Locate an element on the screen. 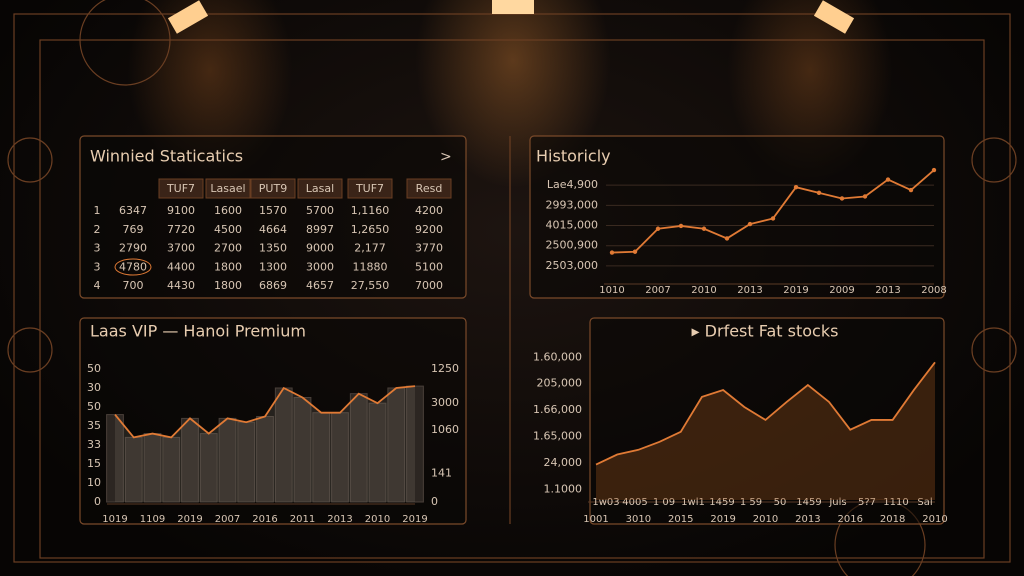 This screenshot has height=576, width=1024. table-cell: 3000 is located at coordinates (320, 266).